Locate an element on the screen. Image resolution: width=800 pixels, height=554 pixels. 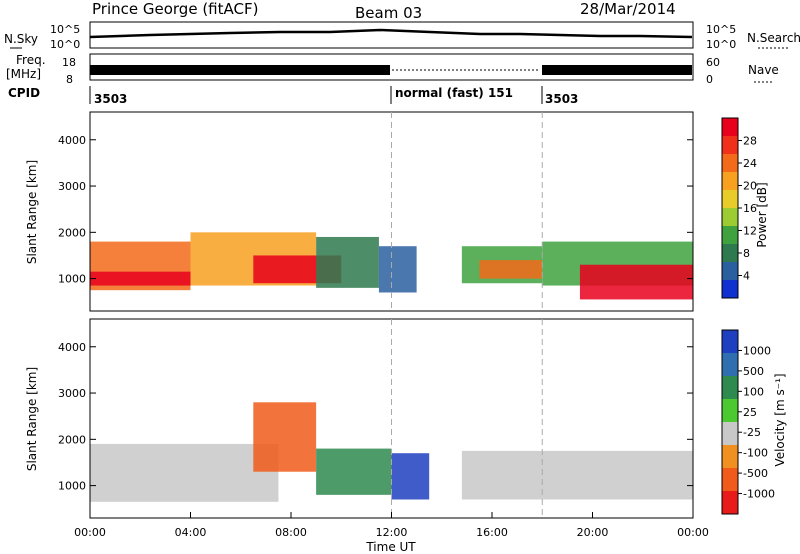
power-colorbar-tick-label: 24 is located at coordinates (750, 163).